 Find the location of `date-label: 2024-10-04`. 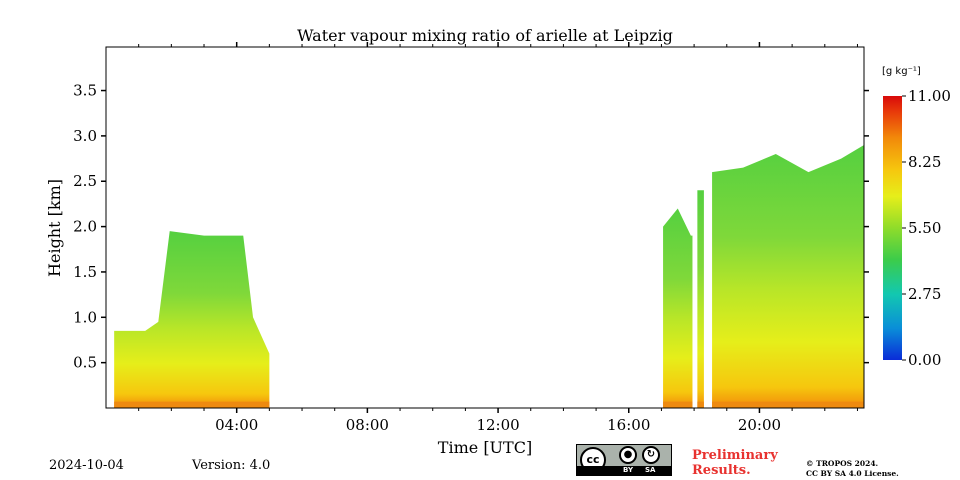

date-label: 2024-10-04 is located at coordinates (86, 465).